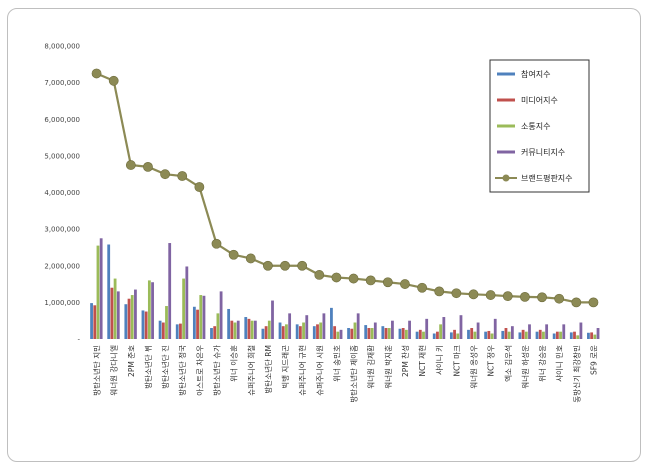  What do you see at coordinates (593, 360) in the screenshot?
I see `category-label: SF9 로운` at bounding box center [593, 360].